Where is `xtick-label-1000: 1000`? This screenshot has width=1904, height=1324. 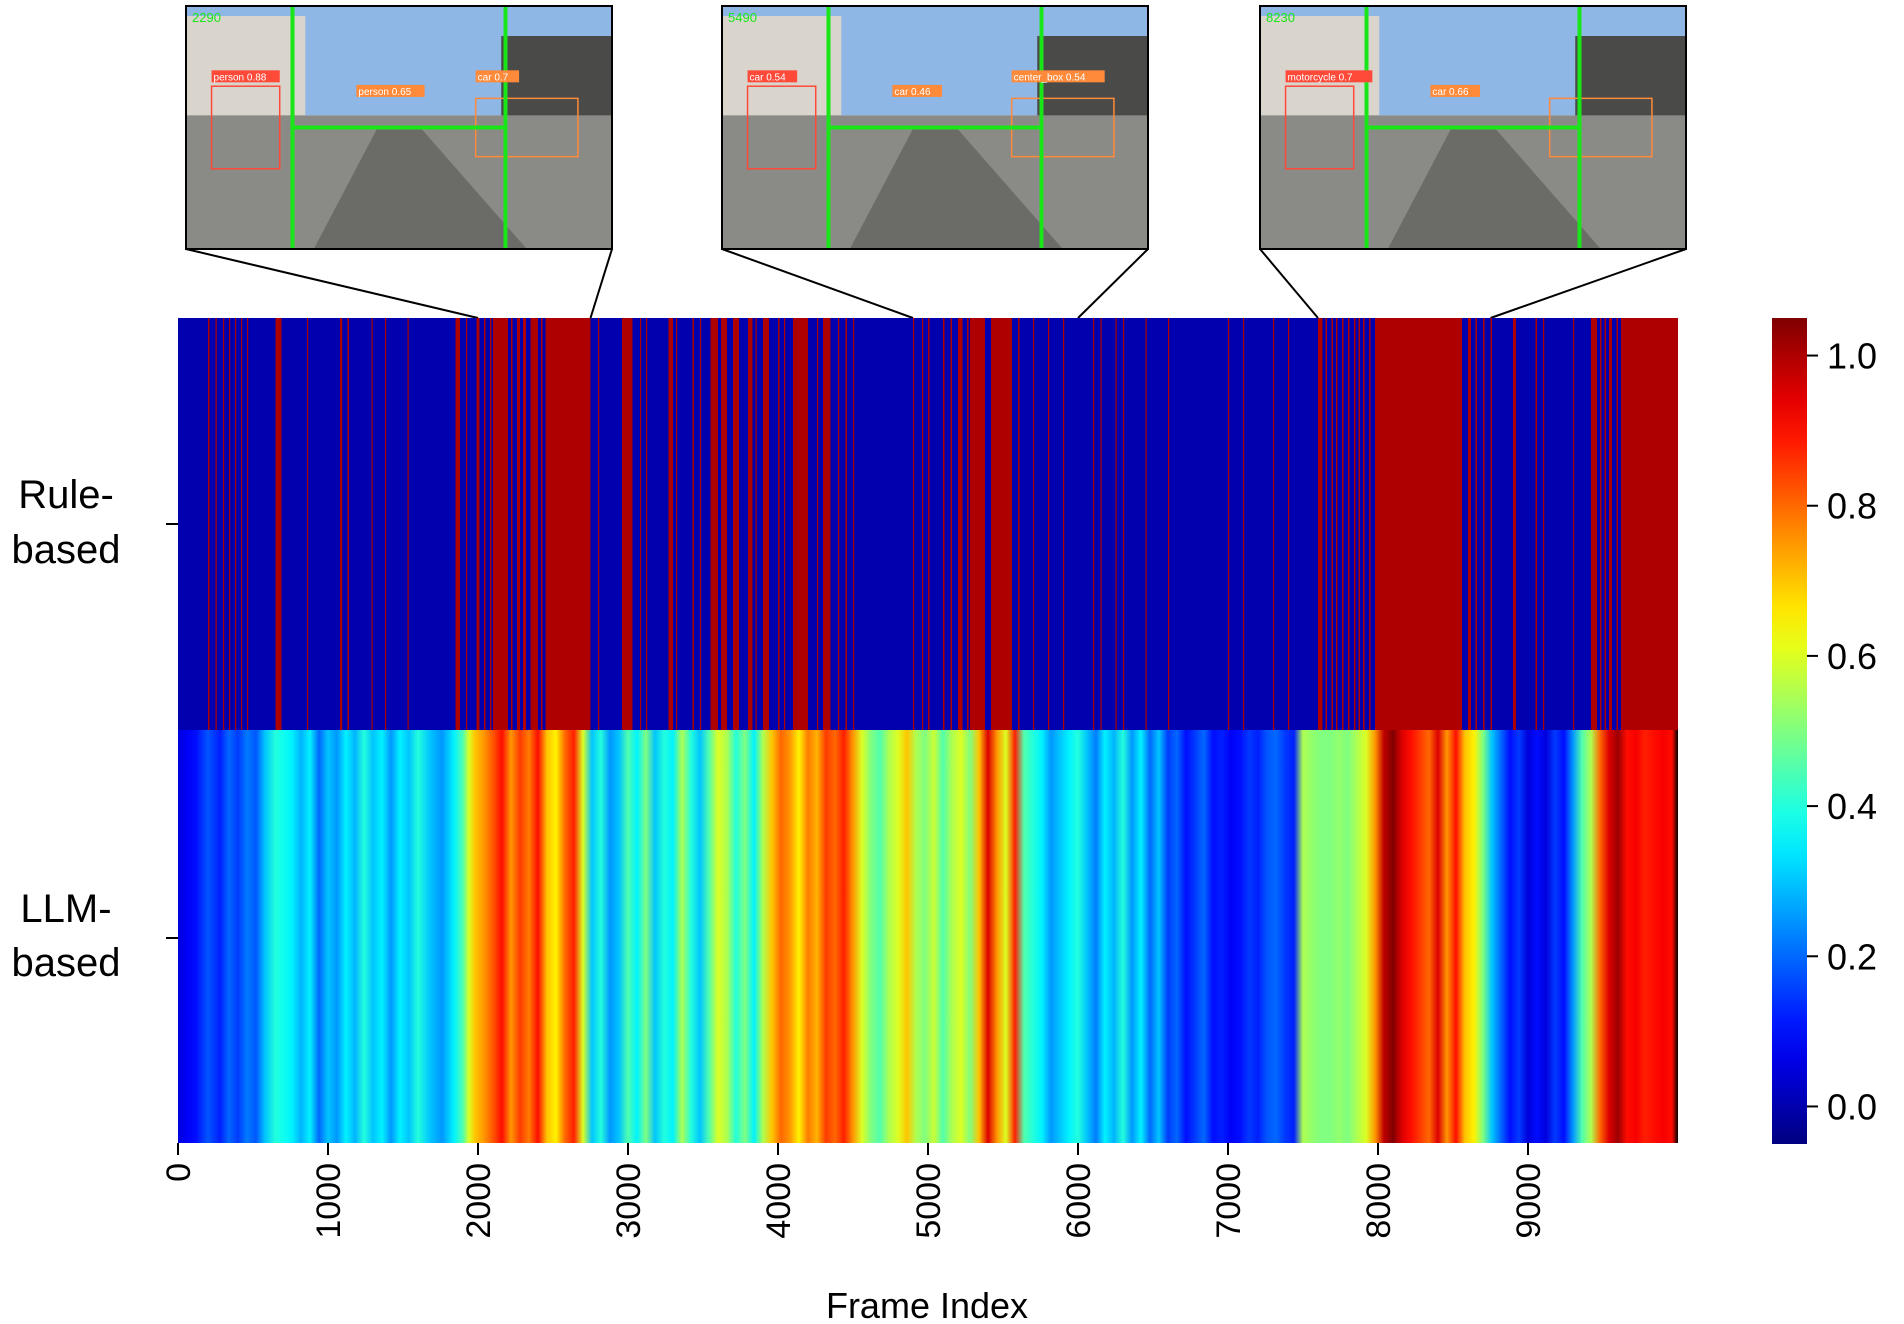 xtick-label-1000: 1000 is located at coordinates (329, 1201).